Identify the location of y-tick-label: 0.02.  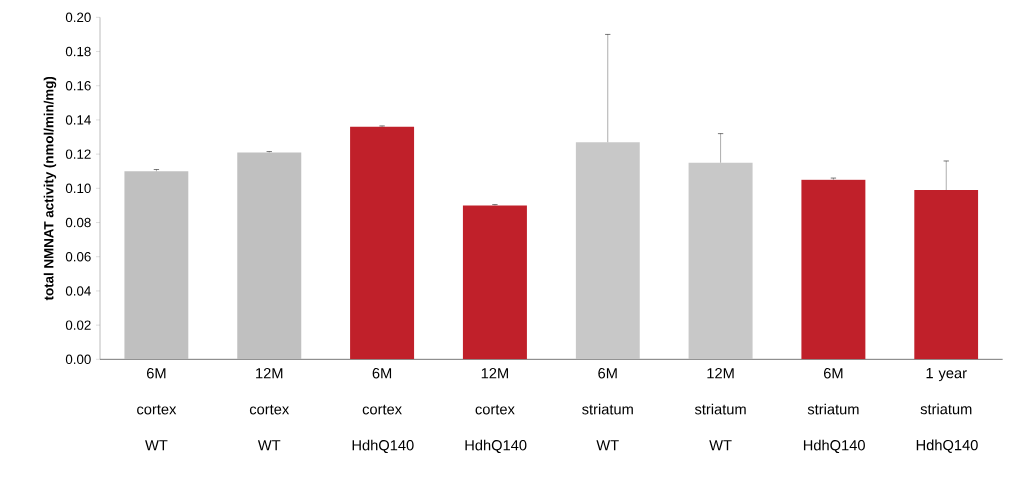
(78, 325).